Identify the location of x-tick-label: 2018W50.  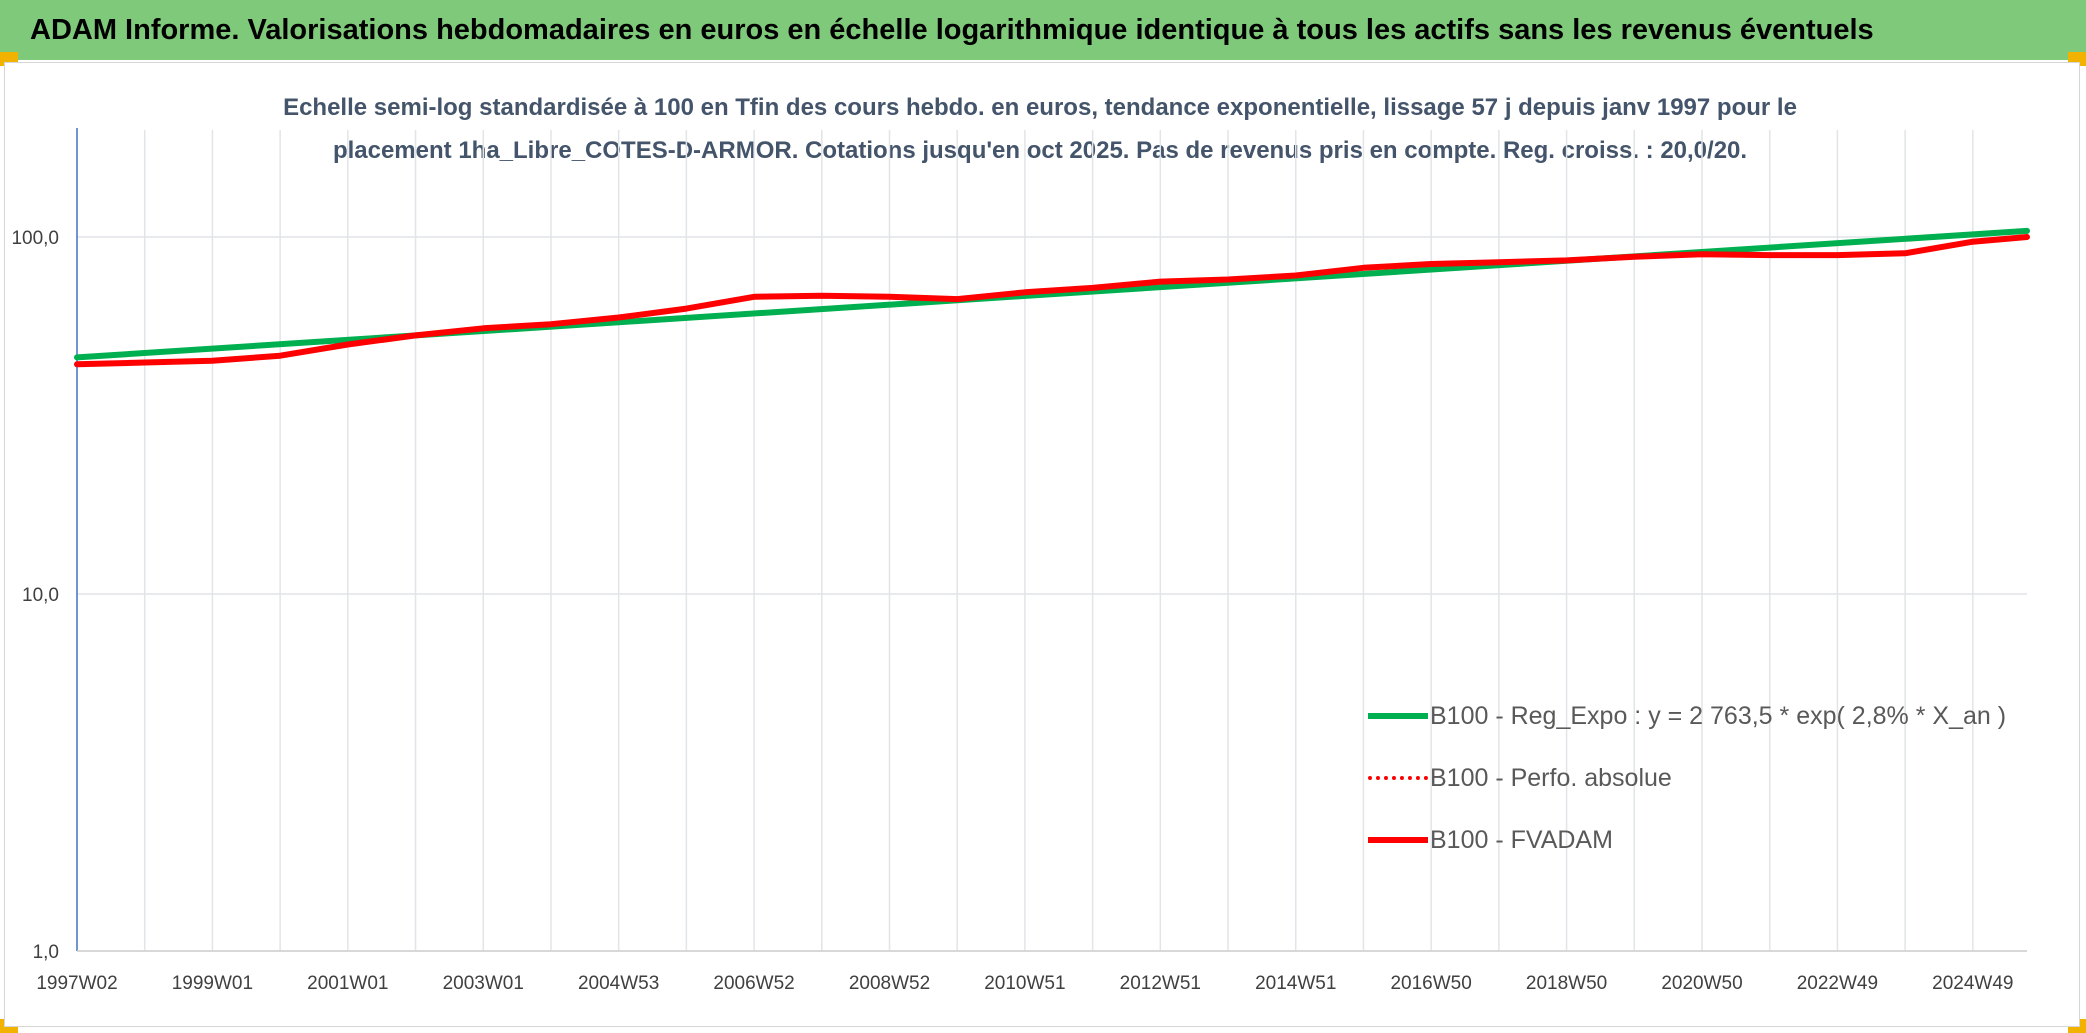
(1566, 983).